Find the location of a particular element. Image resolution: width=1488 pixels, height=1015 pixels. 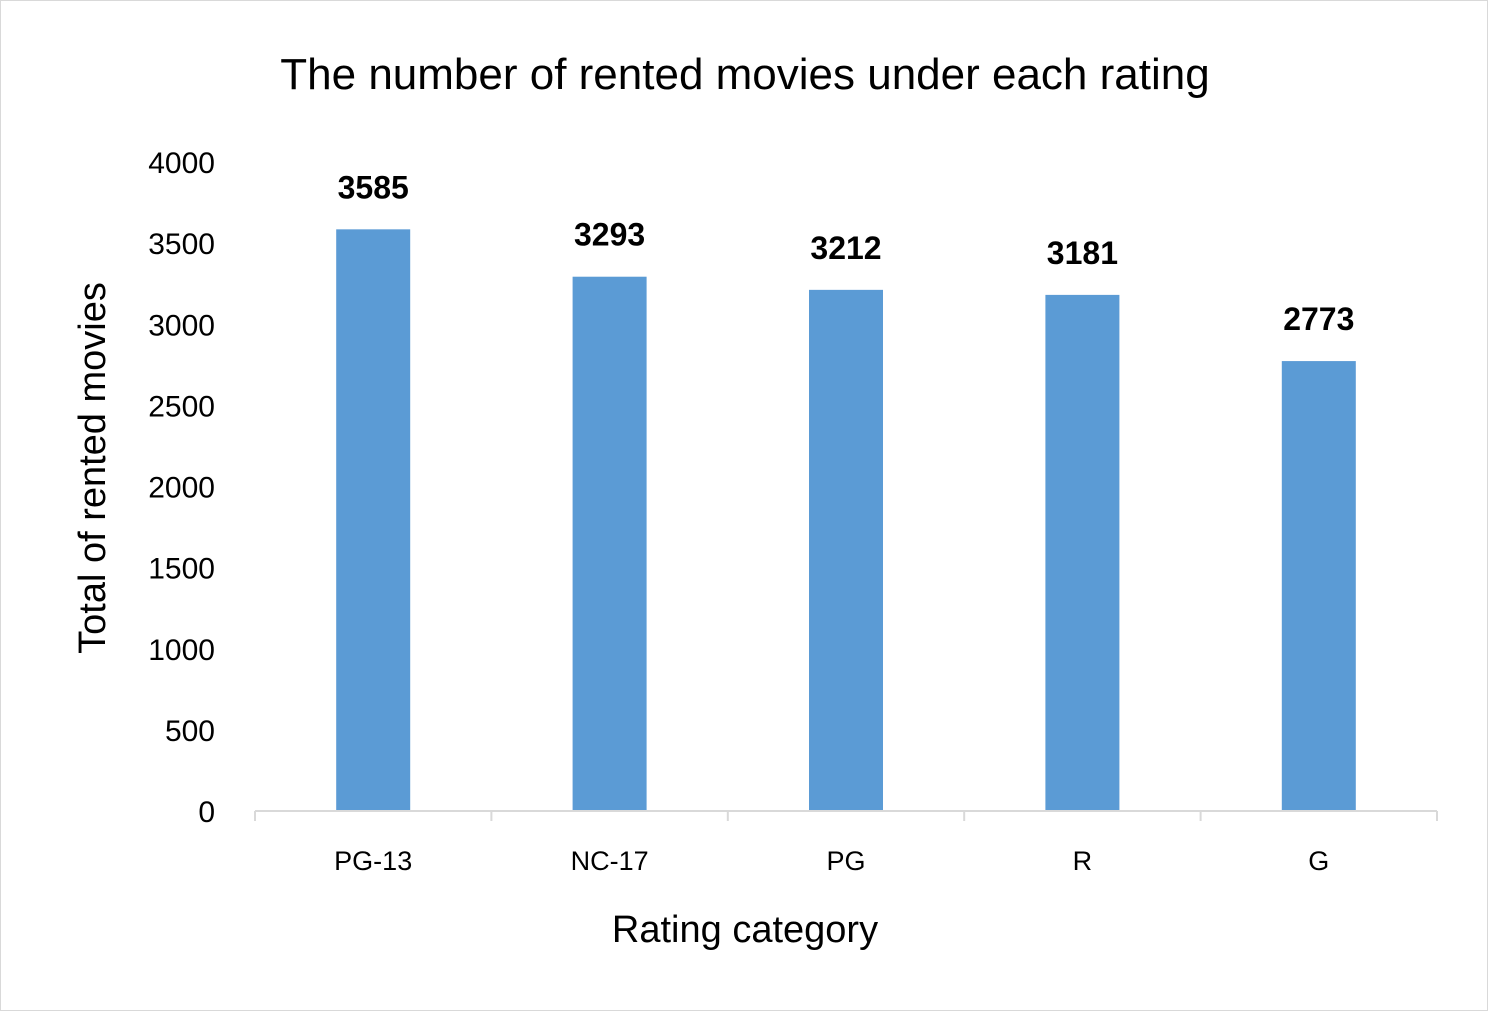

y-tick-label: 2000 is located at coordinates (181, 488).